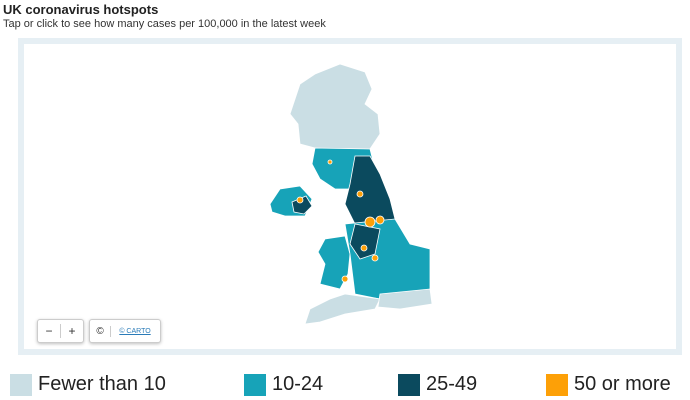 The width and height of the screenshot is (690, 400). I want to click on legend-item: 10-24, so click(283, 384).